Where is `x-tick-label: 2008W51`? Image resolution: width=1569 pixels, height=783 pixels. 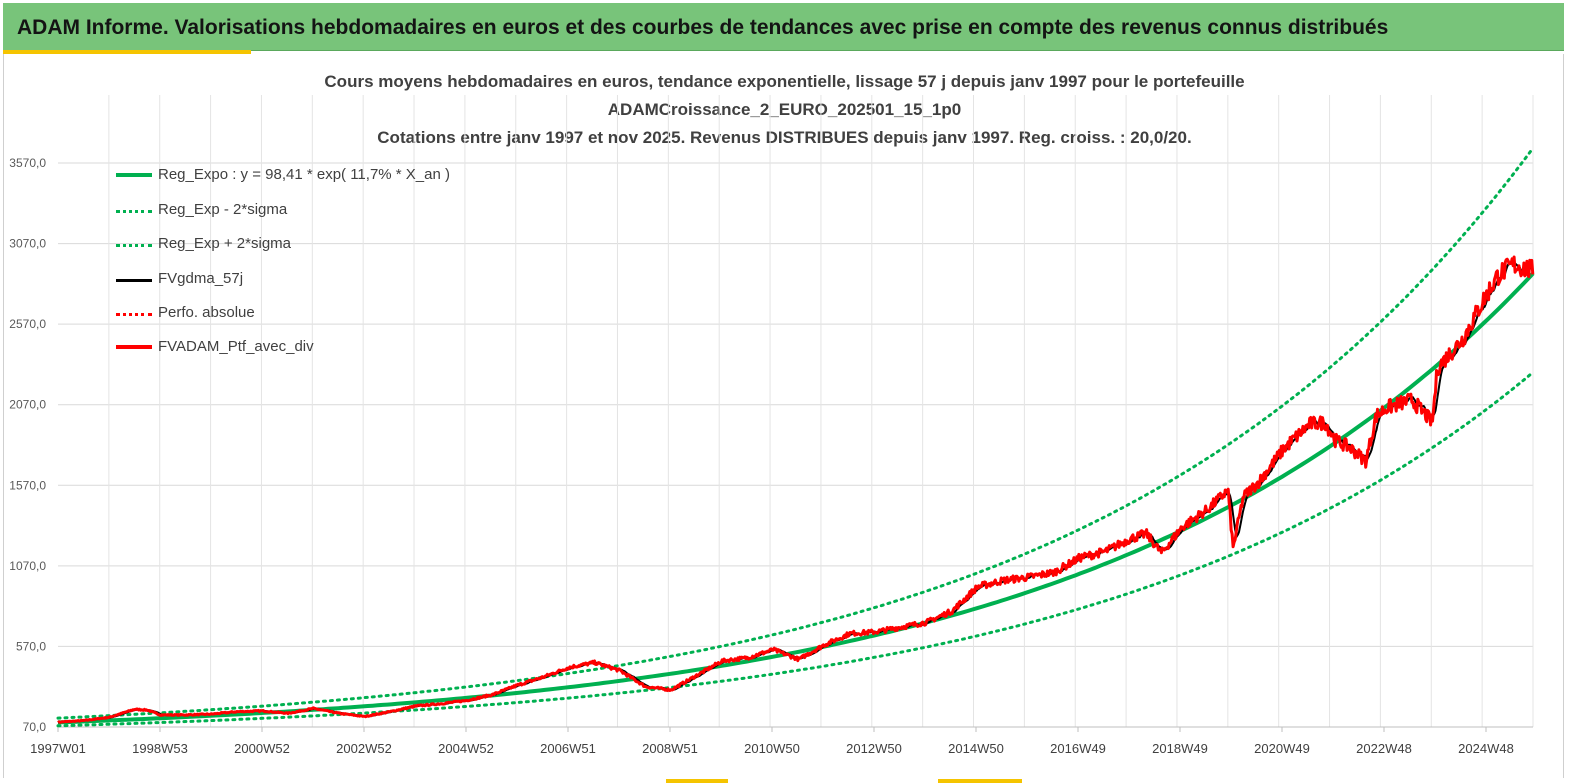
x-tick-label: 2008W51 is located at coordinates (670, 748).